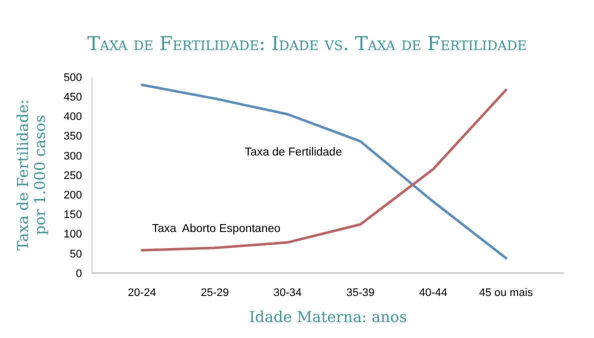 The width and height of the screenshot is (594, 338). What do you see at coordinates (76, 254) in the screenshot?
I see `y-tick-label: 50` at bounding box center [76, 254].